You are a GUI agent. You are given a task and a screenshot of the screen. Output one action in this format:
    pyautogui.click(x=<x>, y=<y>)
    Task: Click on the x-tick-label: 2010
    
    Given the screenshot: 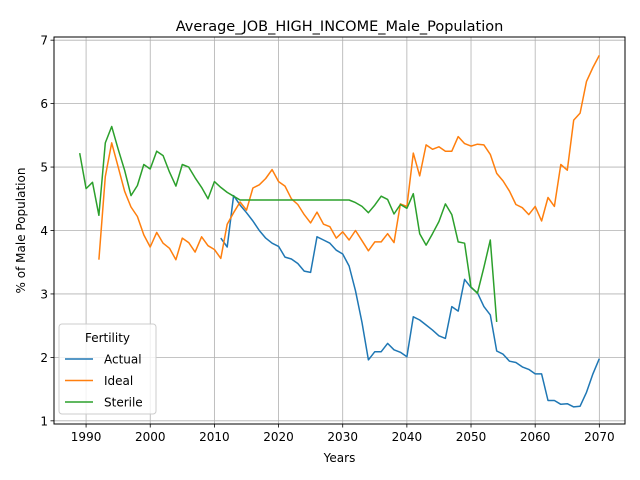 What is the action you would take?
    pyautogui.click(x=214, y=437)
    